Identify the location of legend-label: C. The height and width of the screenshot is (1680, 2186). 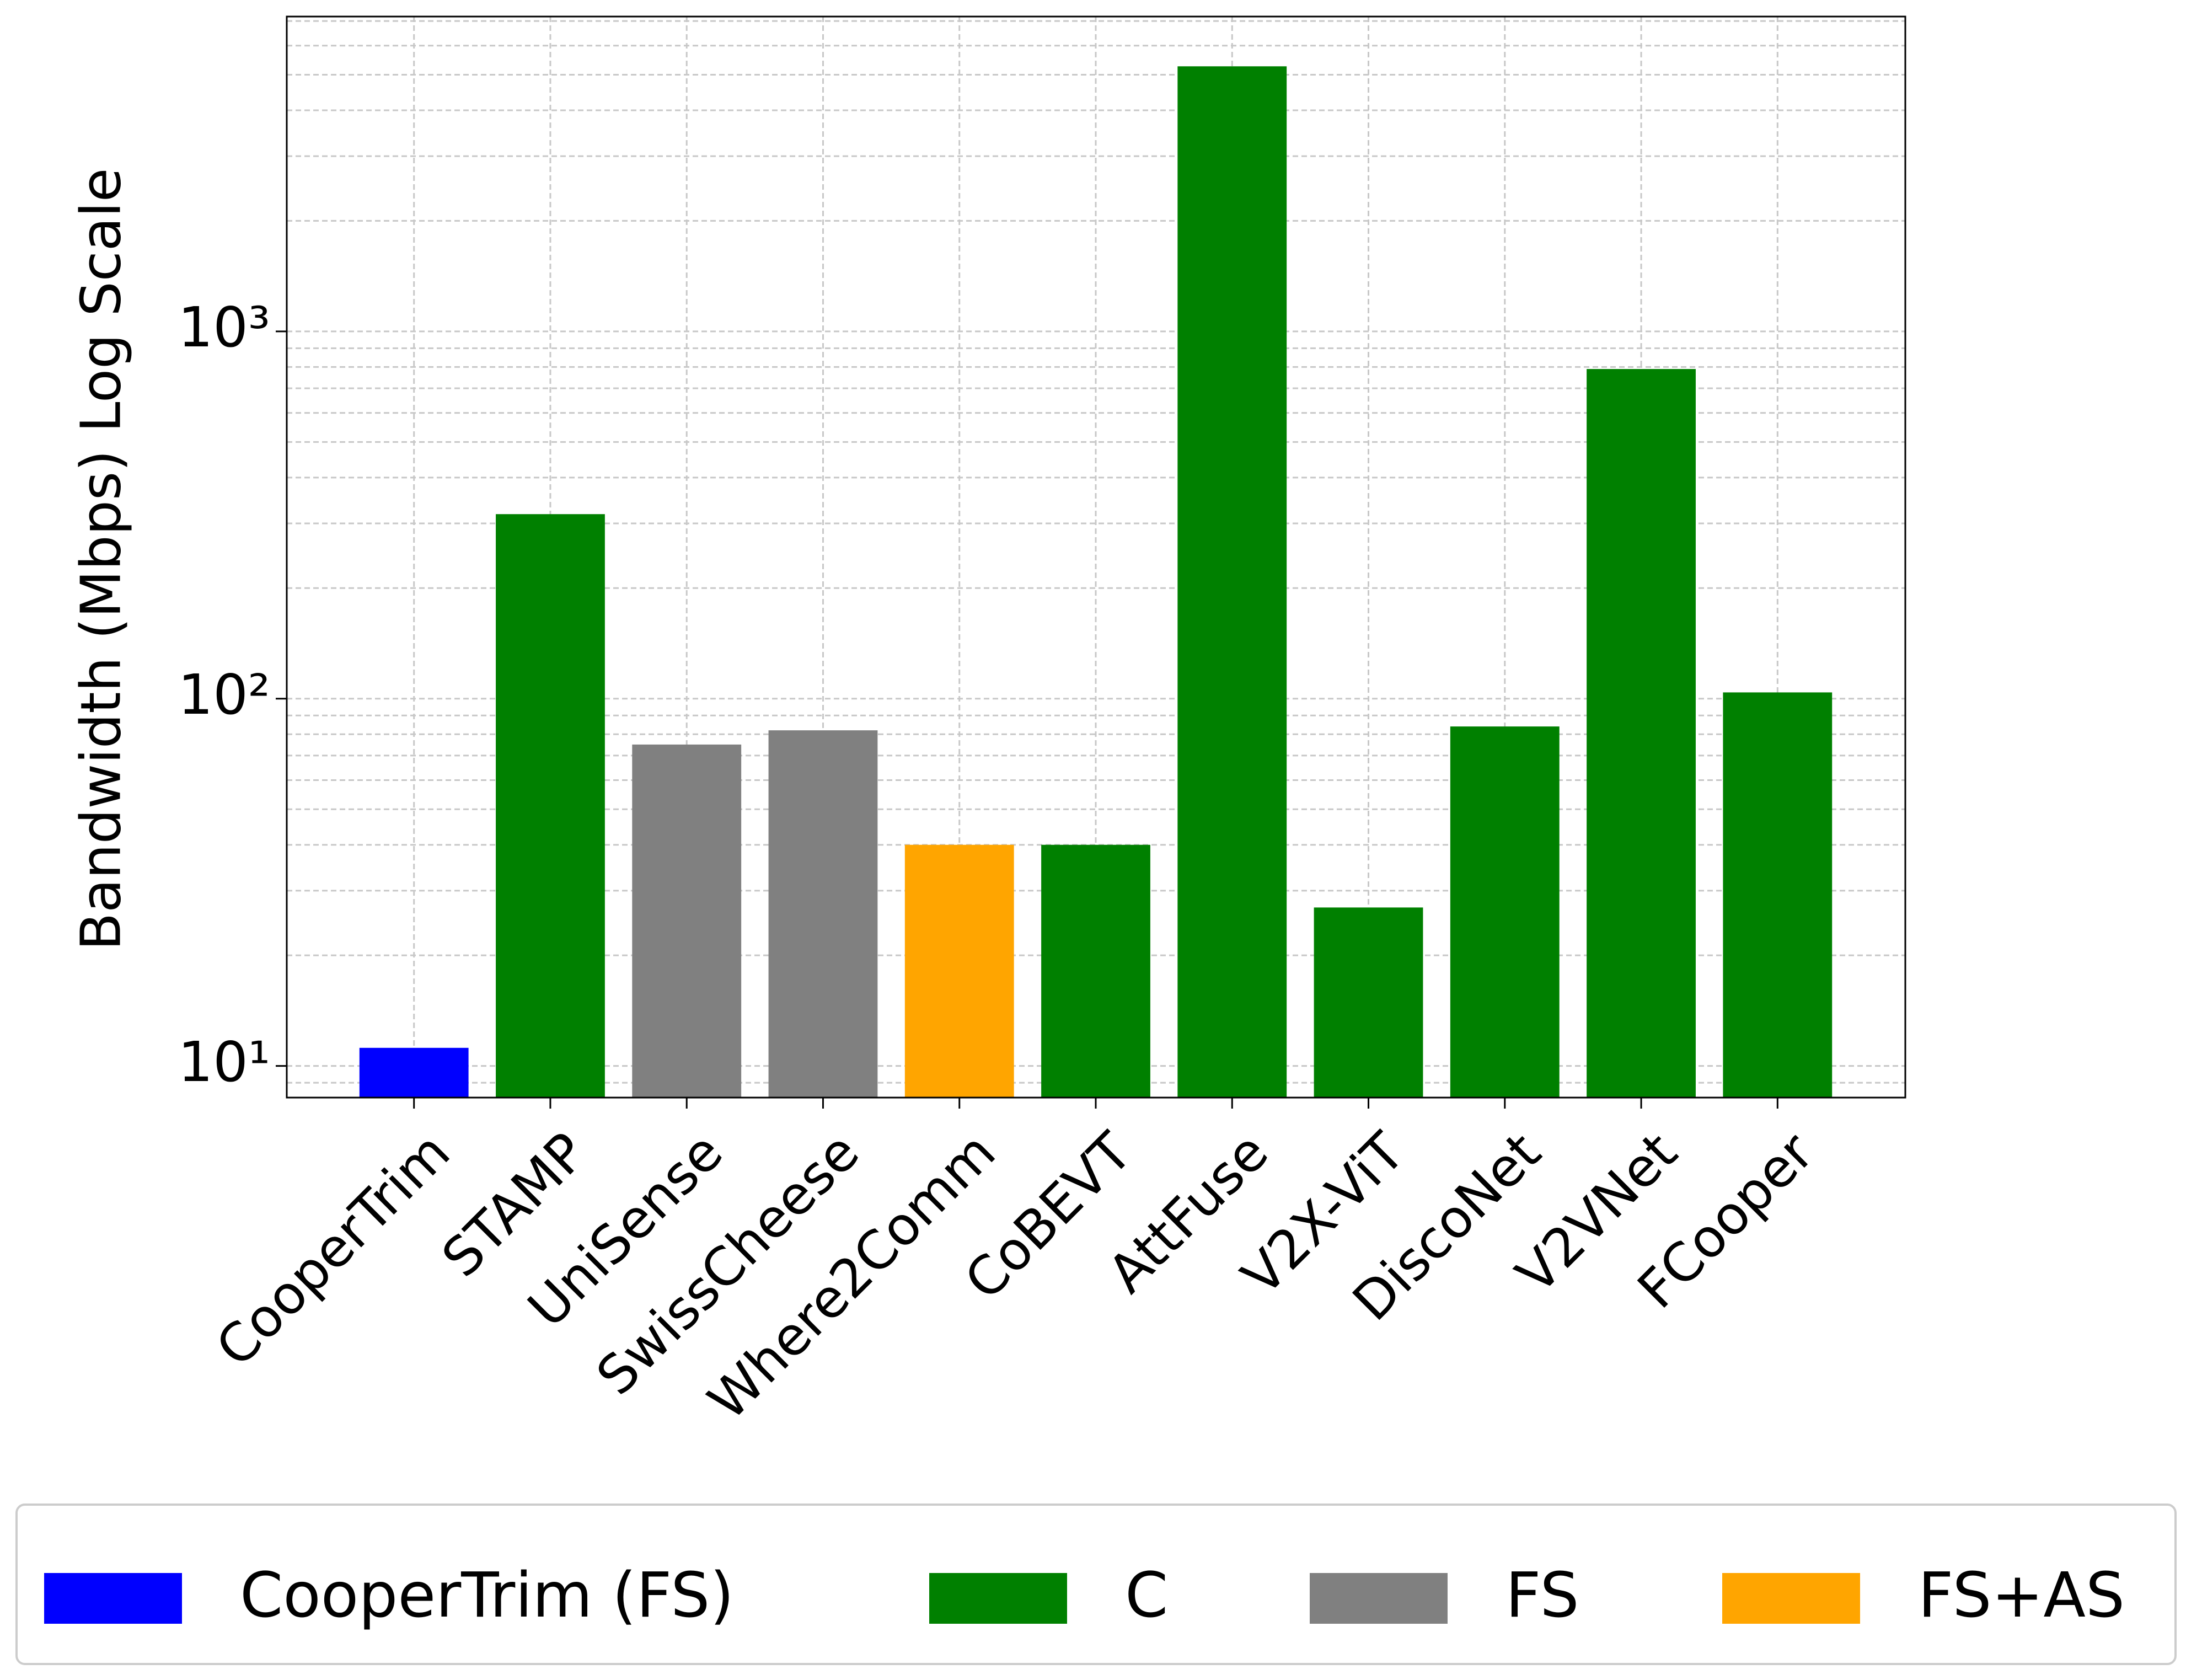
(1146, 1595).